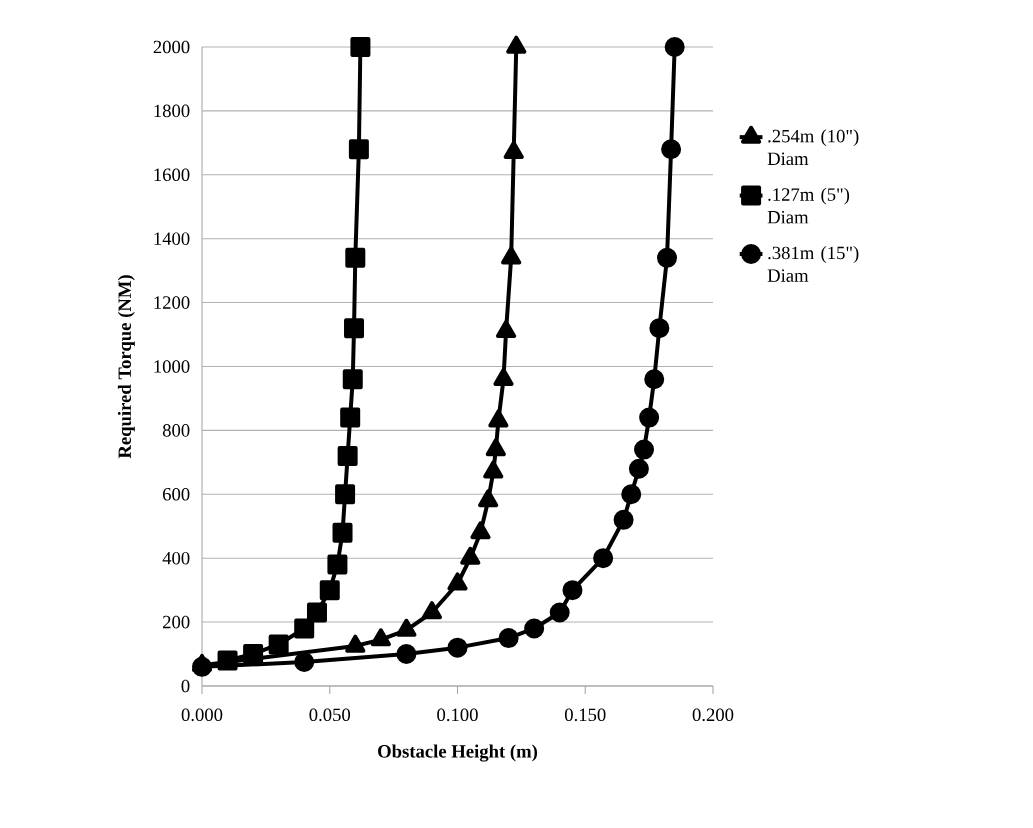 The height and width of the screenshot is (828, 1033). I want to click on y-tick-label: 600, so click(176, 494).